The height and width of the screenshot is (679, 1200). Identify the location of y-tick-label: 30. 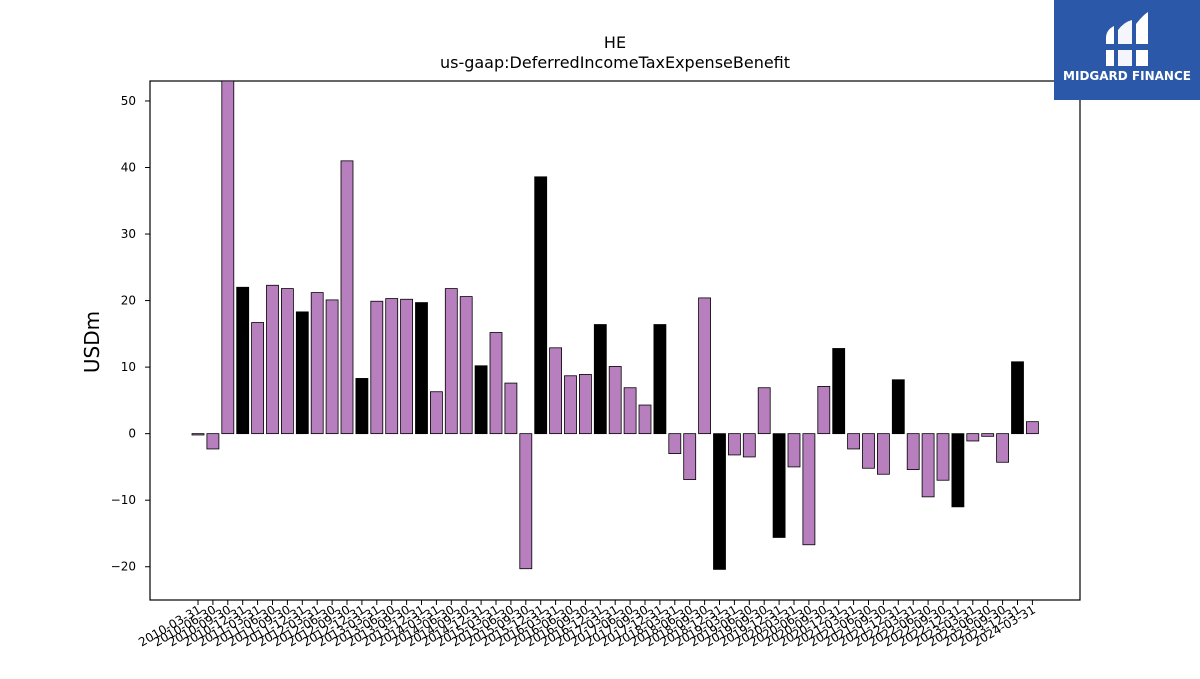
(128, 234).